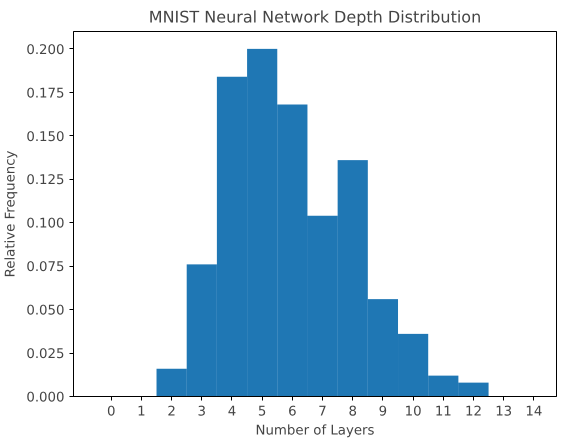  Describe the element at coordinates (202, 412) in the screenshot. I see `x-tick-label: 3` at that location.